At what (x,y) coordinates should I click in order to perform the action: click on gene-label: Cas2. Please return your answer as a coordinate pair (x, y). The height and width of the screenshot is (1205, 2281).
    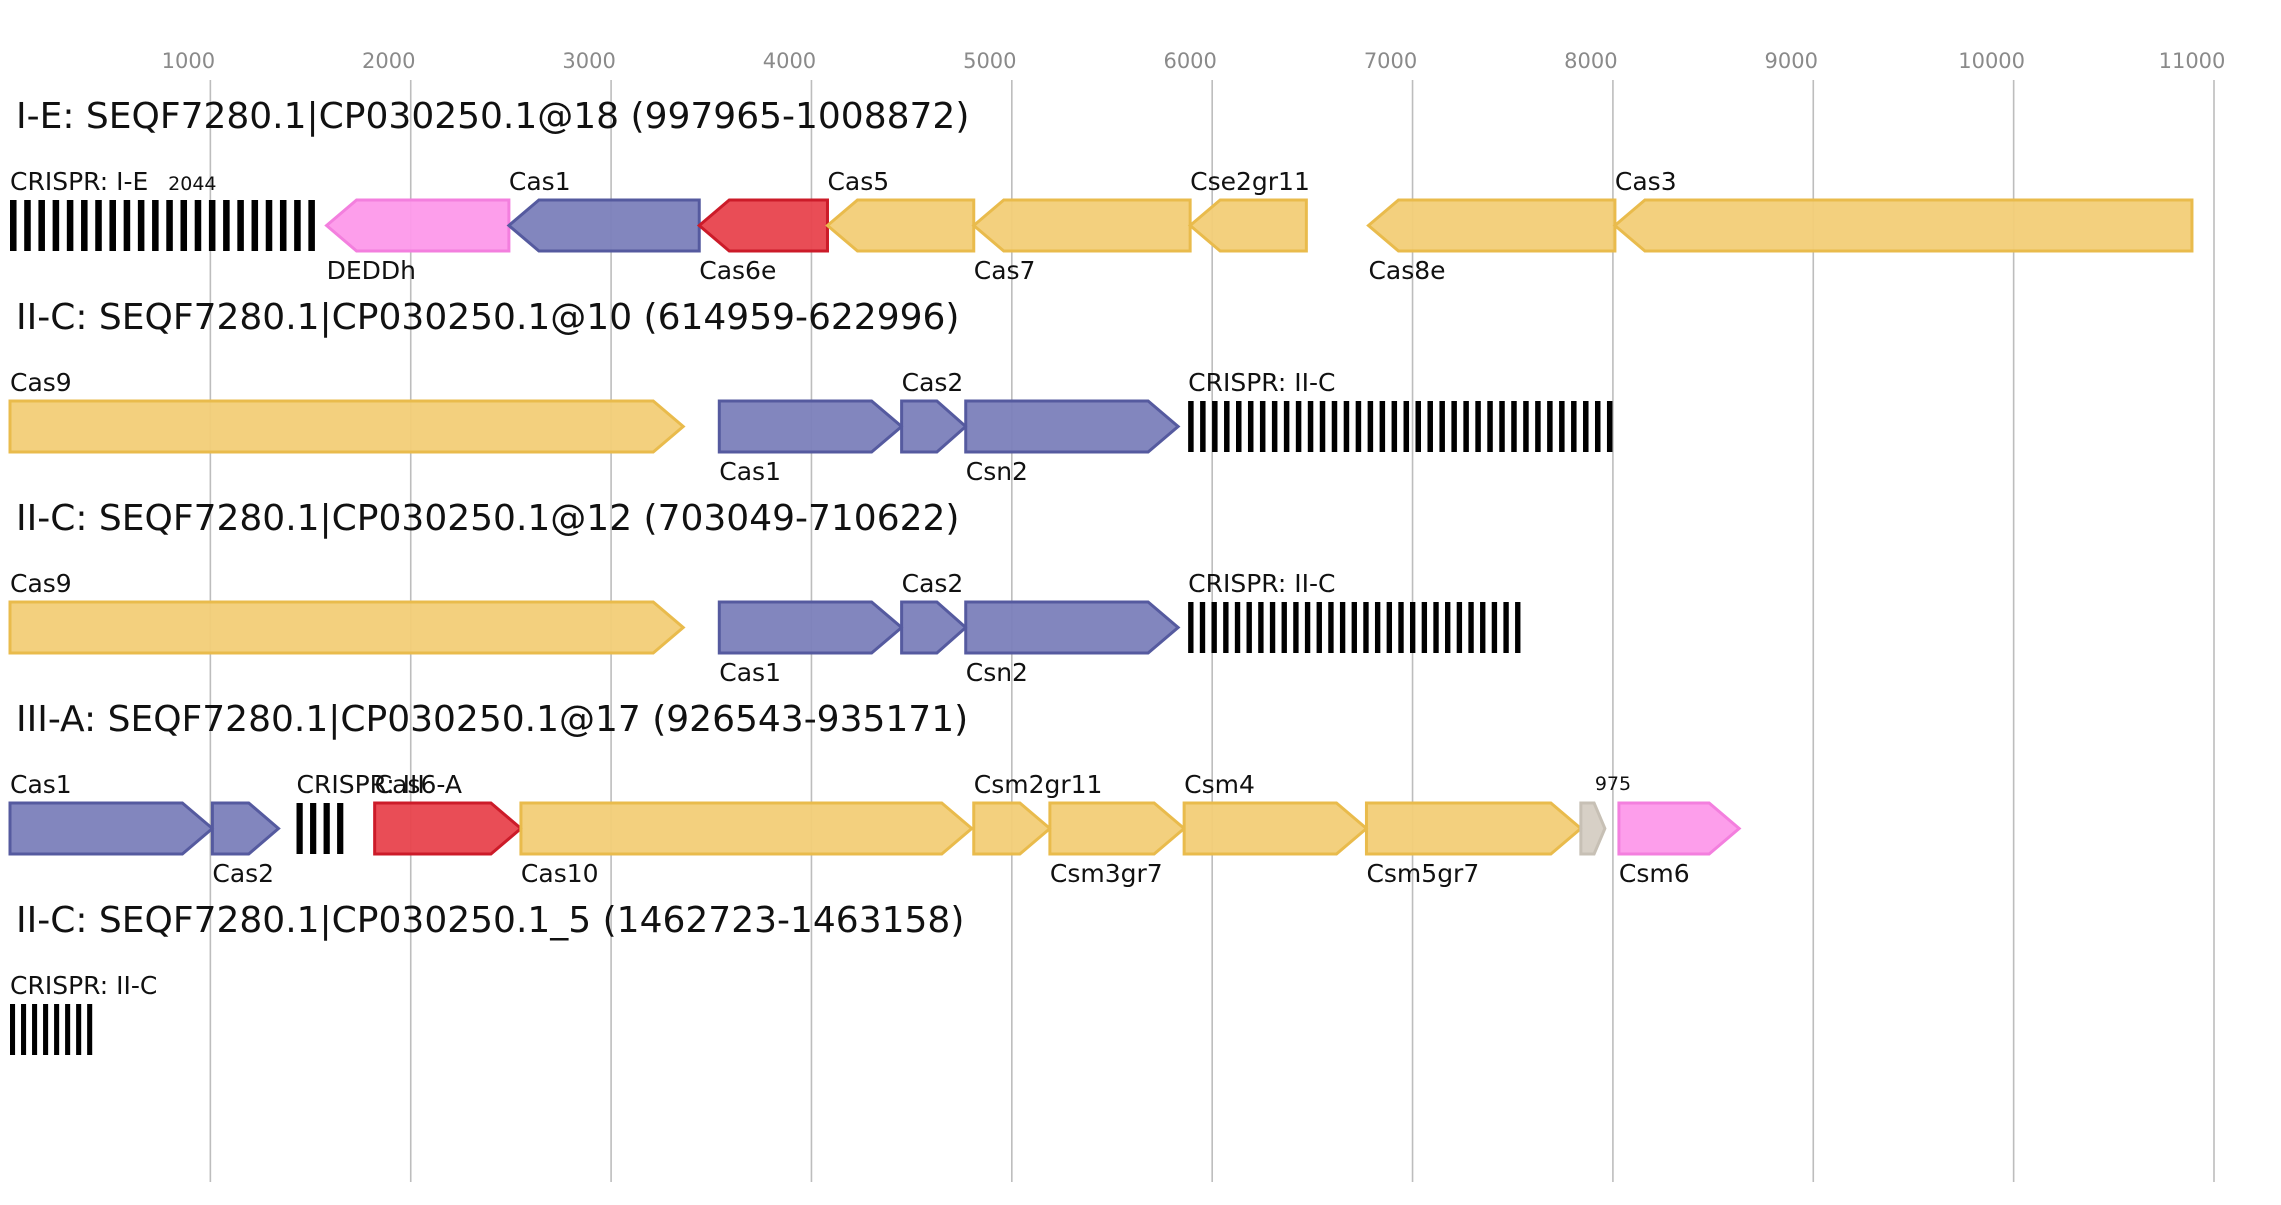
    Looking at the image, I should click on (243, 873).